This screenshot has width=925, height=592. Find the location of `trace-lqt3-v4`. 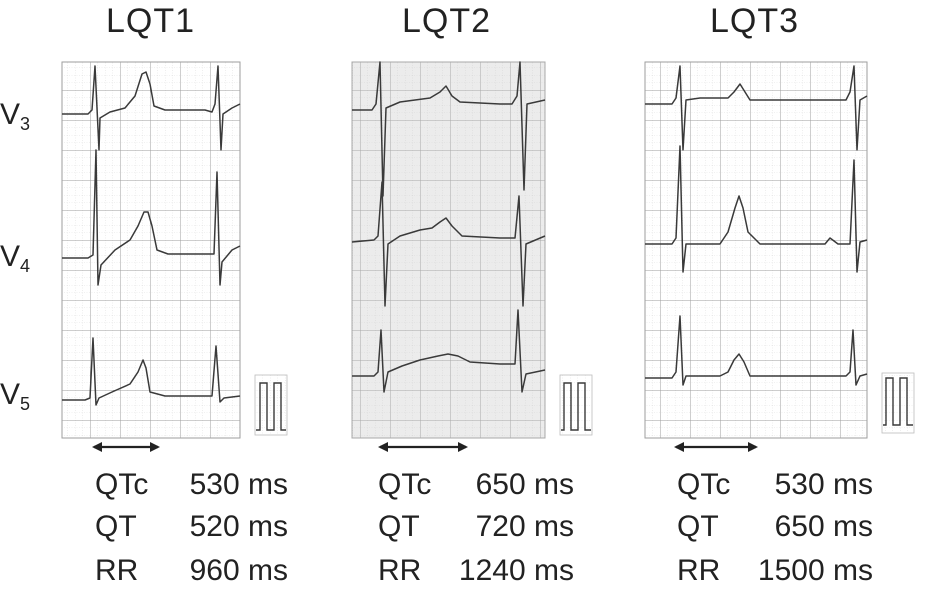

trace-lqt3-v4 is located at coordinates (756, 209).